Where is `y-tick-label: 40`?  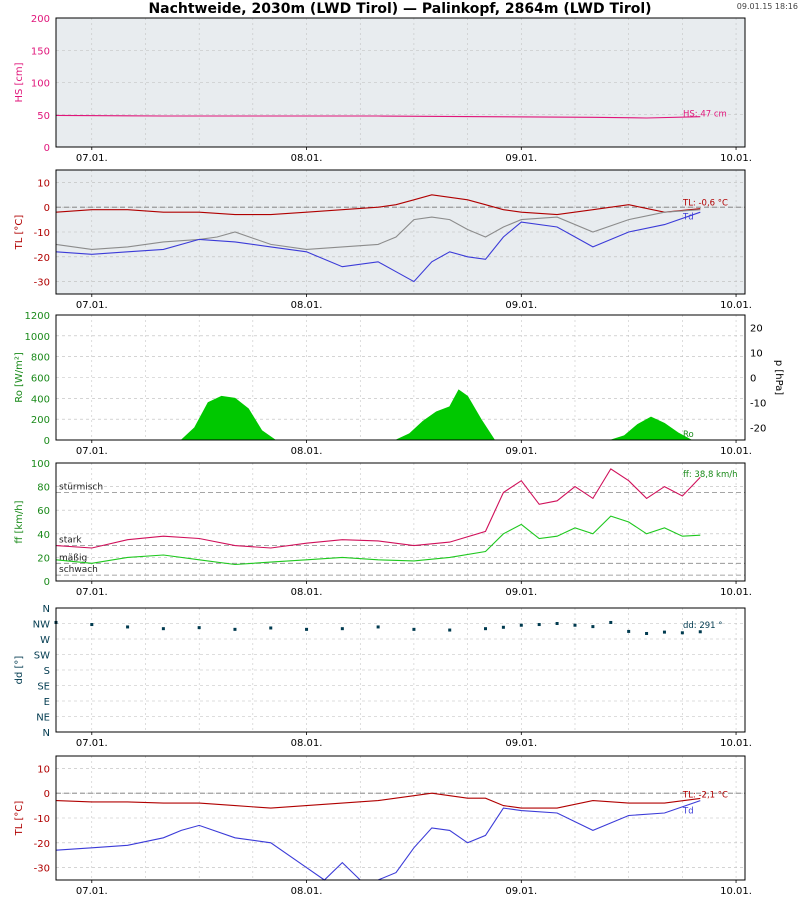 y-tick-label: 40 is located at coordinates (43, 535).